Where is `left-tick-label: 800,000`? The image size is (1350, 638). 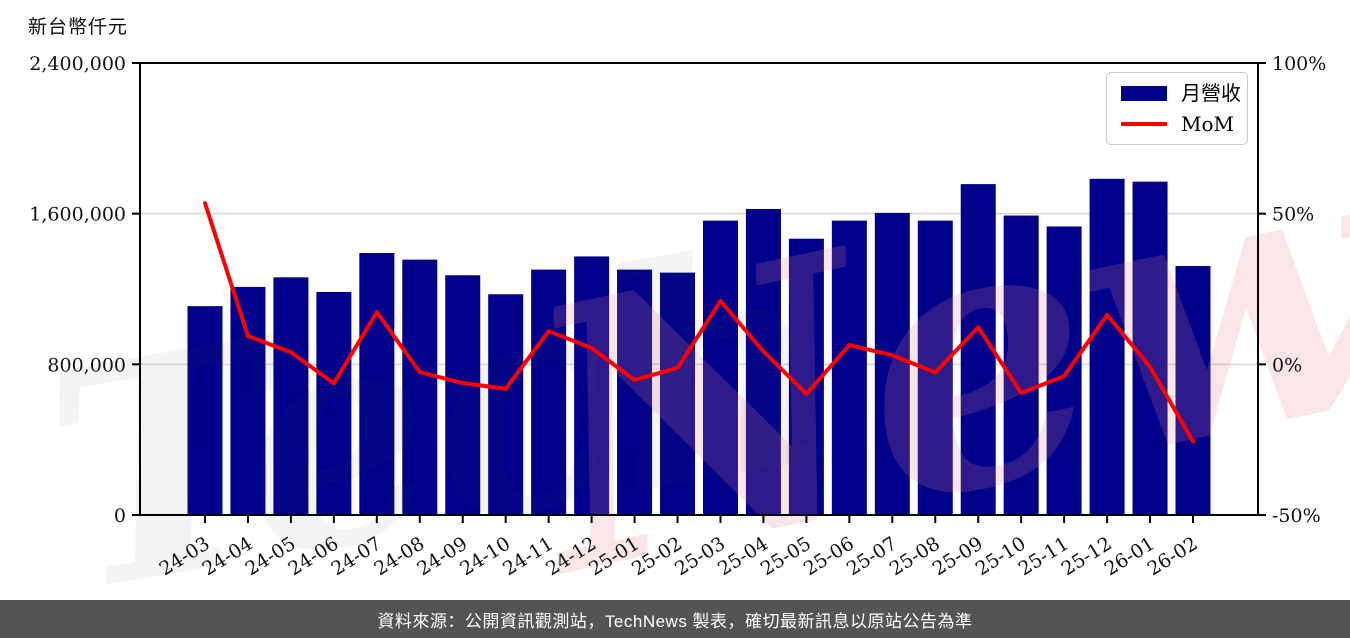
left-tick-label: 800,000 is located at coordinates (86, 365).